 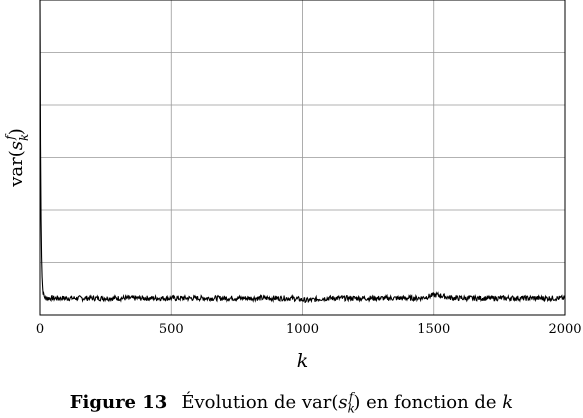 I want to click on y-axis-label-prefix: var(, so click(x=16, y=169).